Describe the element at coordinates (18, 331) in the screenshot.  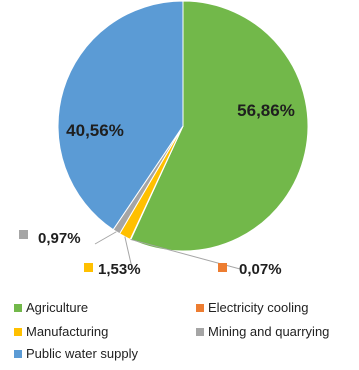
I see `legend-swatch-manufacturing` at that location.